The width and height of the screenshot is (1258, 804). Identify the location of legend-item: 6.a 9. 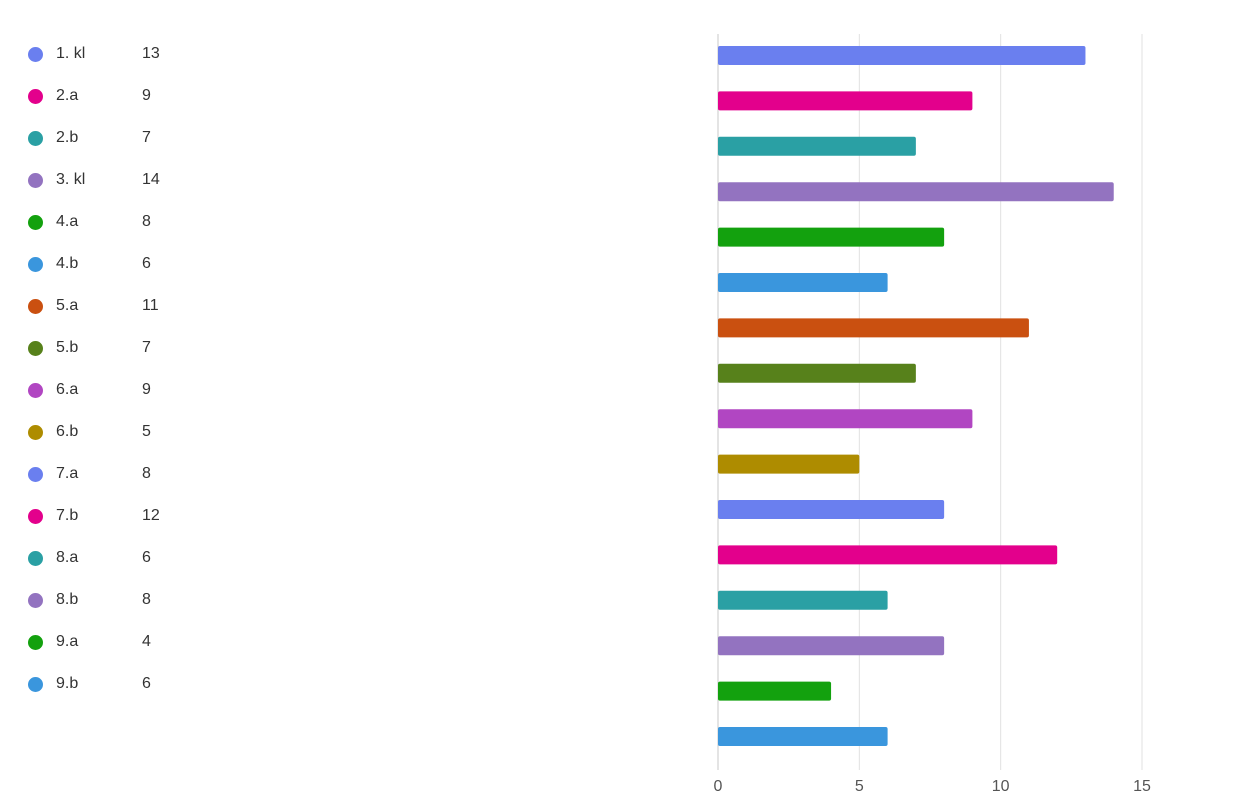
(128, 401).